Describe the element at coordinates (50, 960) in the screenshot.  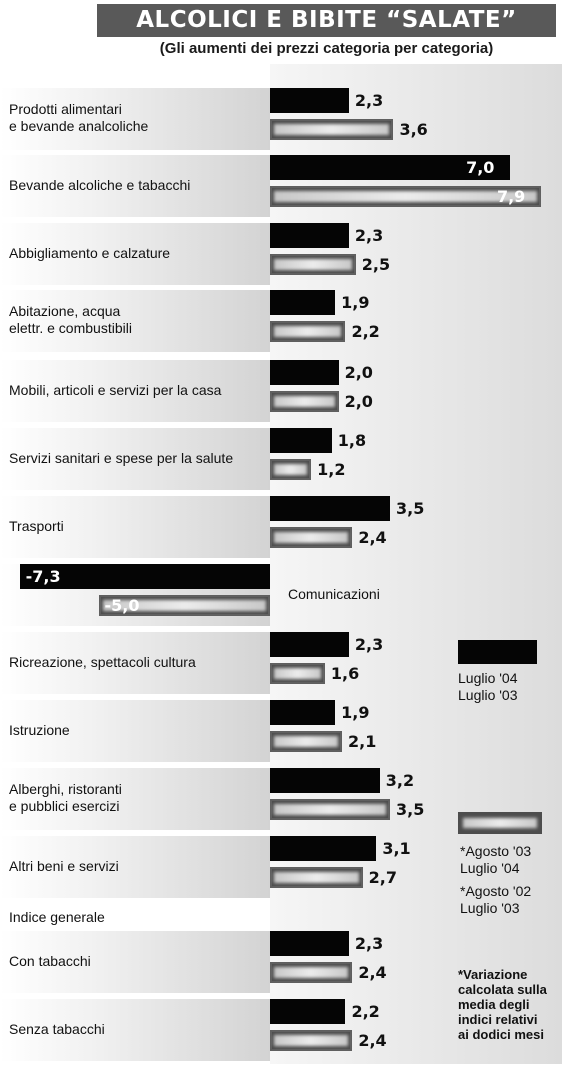
I see `category-label: Con tabacchi` at that location.